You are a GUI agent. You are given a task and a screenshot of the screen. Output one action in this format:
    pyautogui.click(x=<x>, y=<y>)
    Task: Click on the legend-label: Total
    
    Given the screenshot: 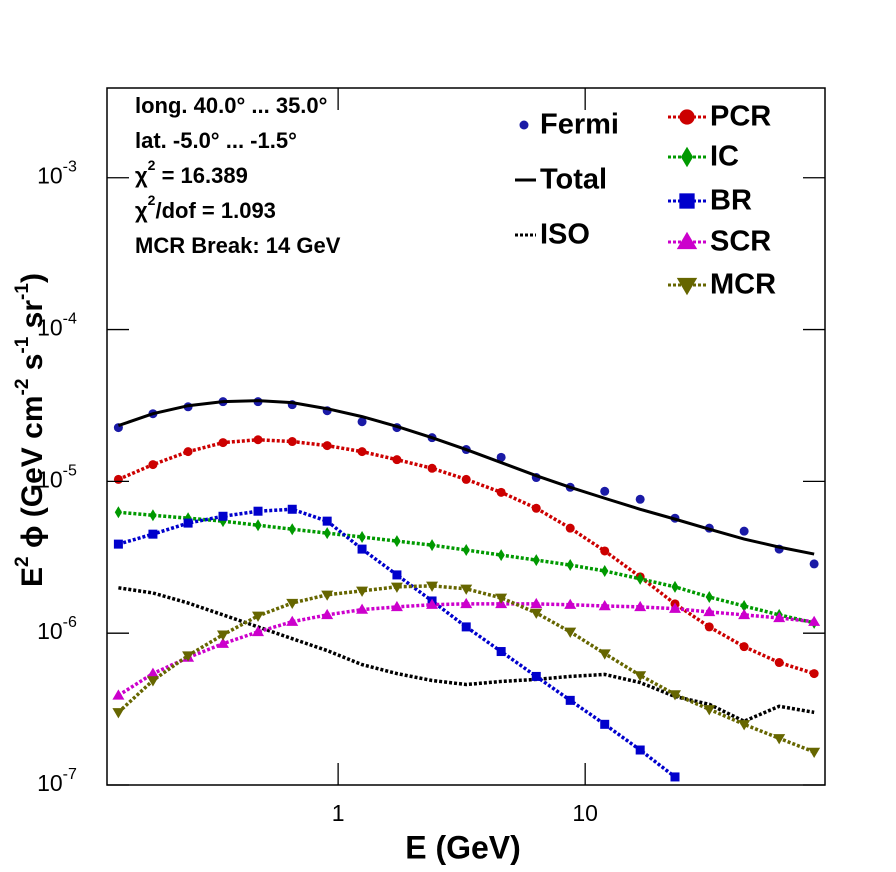 What is the action you would take?
    pyautogui.click(x=573, y=180)
    